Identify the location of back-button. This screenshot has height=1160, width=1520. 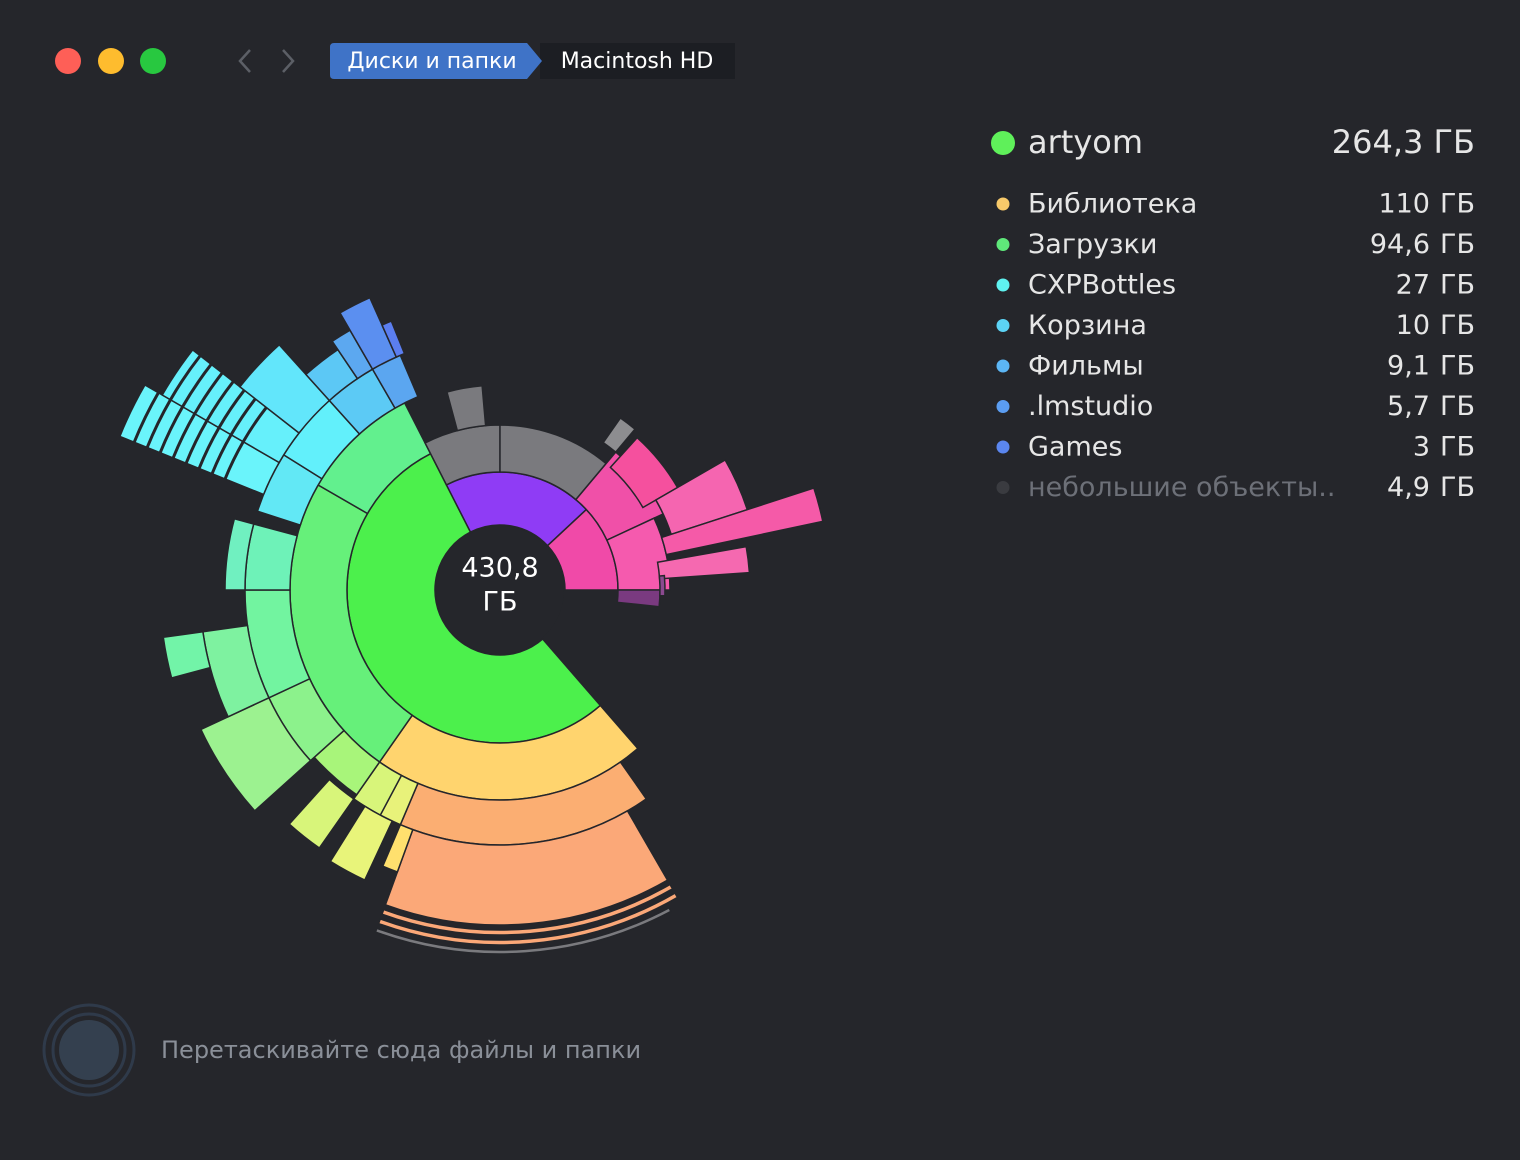
(244, 61).